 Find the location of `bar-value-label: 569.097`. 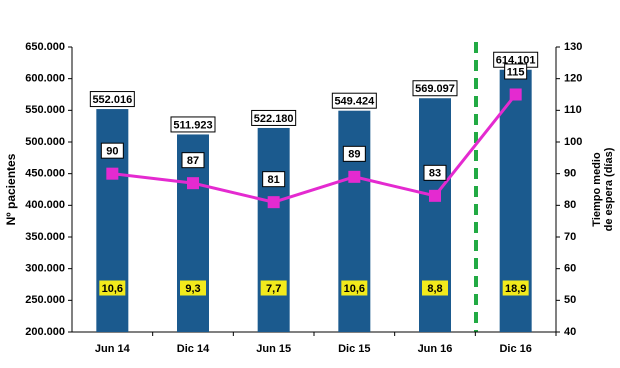

bar-value-label: 569.097 is located at coordinates (435, 89).